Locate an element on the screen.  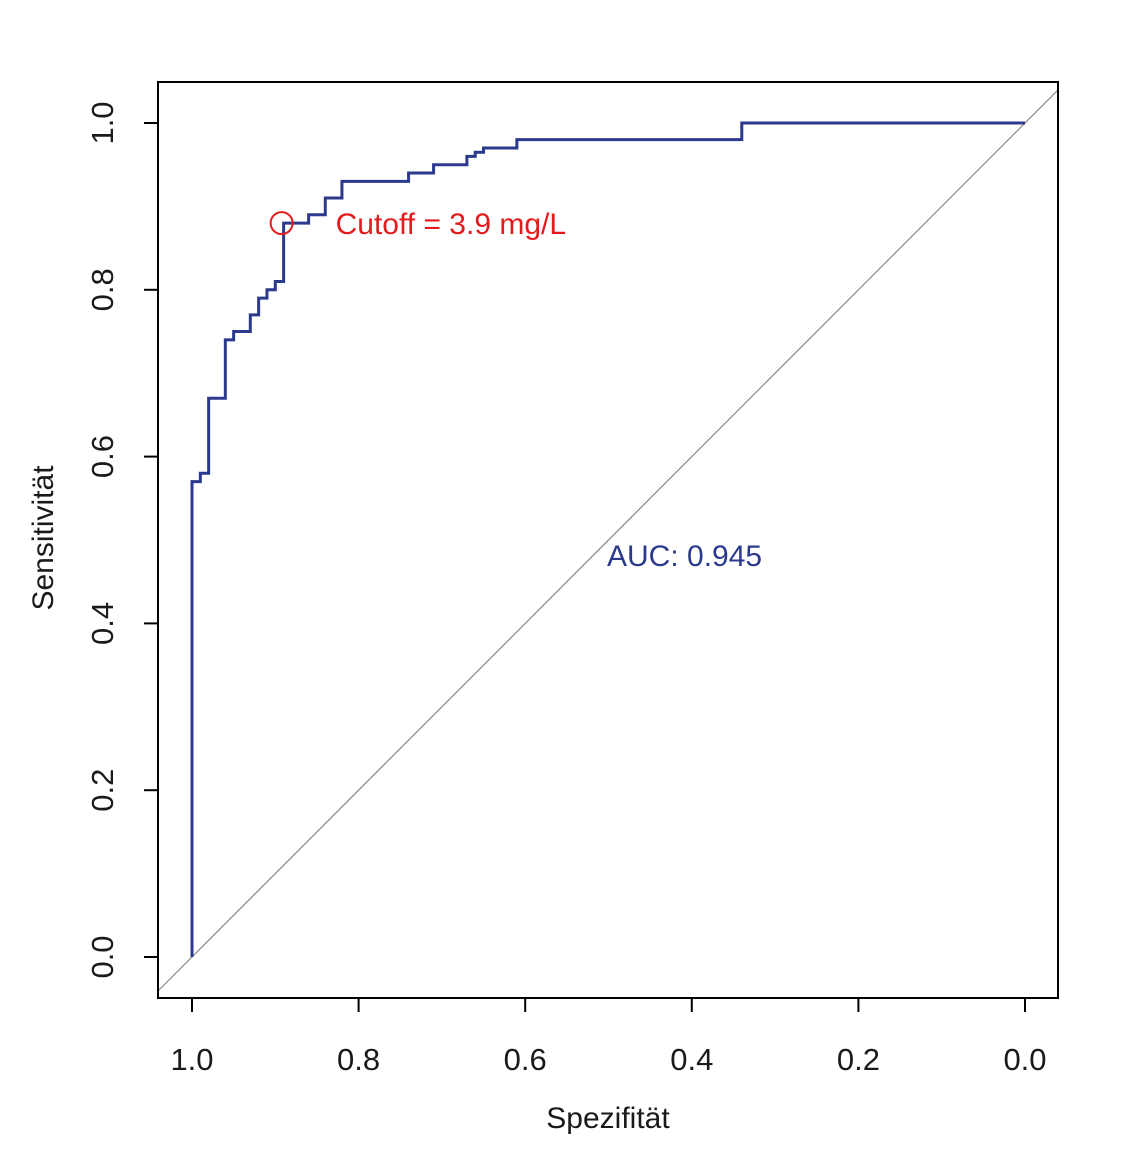
auc-label: AUC: 0.945 is located at coordinates (684, 556).